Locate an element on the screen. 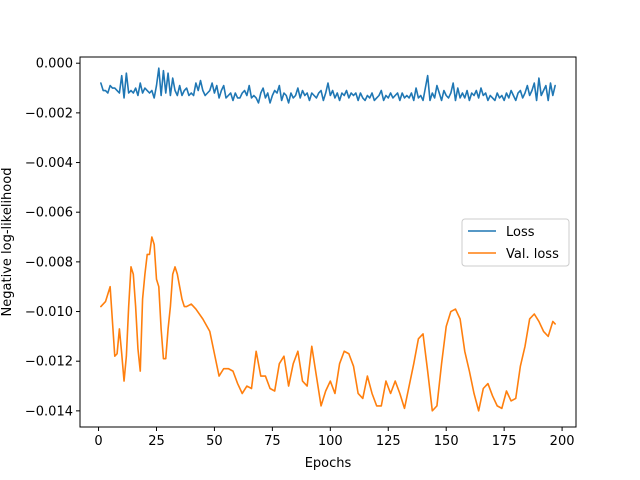 This screenshot has width=640, height=480. y-tick-label: −0.008 is located at coordinates (49, 262).